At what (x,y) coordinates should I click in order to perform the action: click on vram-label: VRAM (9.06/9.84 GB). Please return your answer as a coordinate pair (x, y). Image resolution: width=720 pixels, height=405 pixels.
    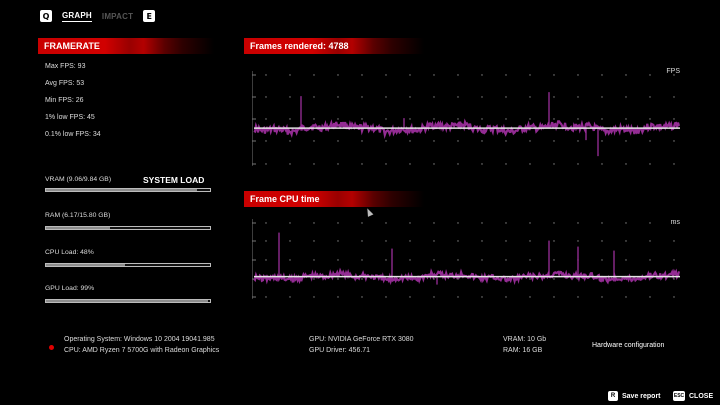
    Looking at the image, I should click on (78, 179).